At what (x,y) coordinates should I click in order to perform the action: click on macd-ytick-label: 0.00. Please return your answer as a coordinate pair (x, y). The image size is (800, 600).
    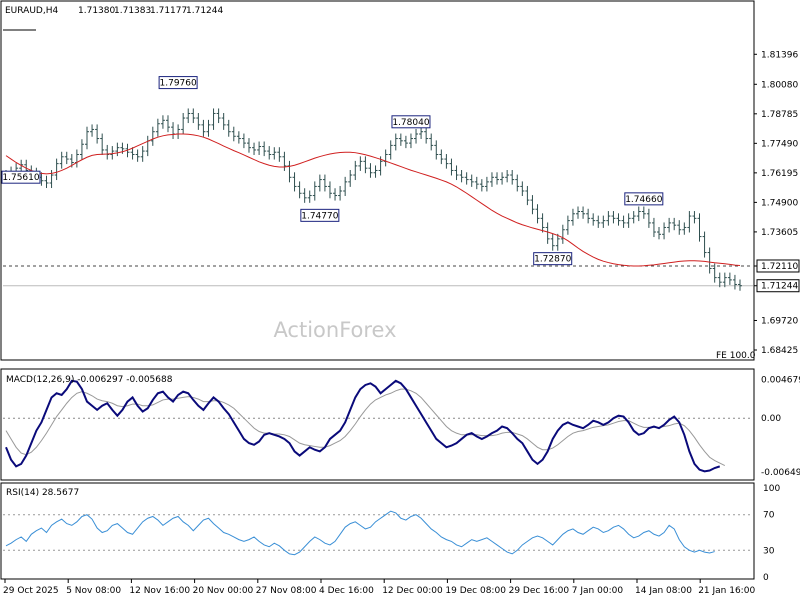
    Looking at the image, I should click on (771, 419).